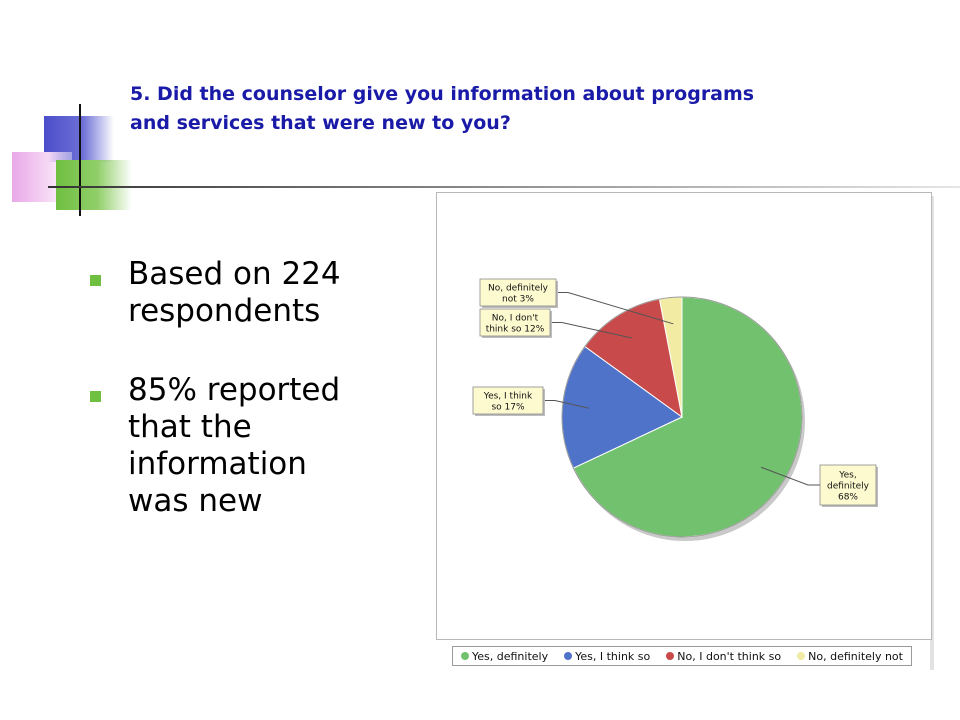 This screenshot has height=720, width=960. I want to click on slice-label-text: No, I don't, so click(515, 319).